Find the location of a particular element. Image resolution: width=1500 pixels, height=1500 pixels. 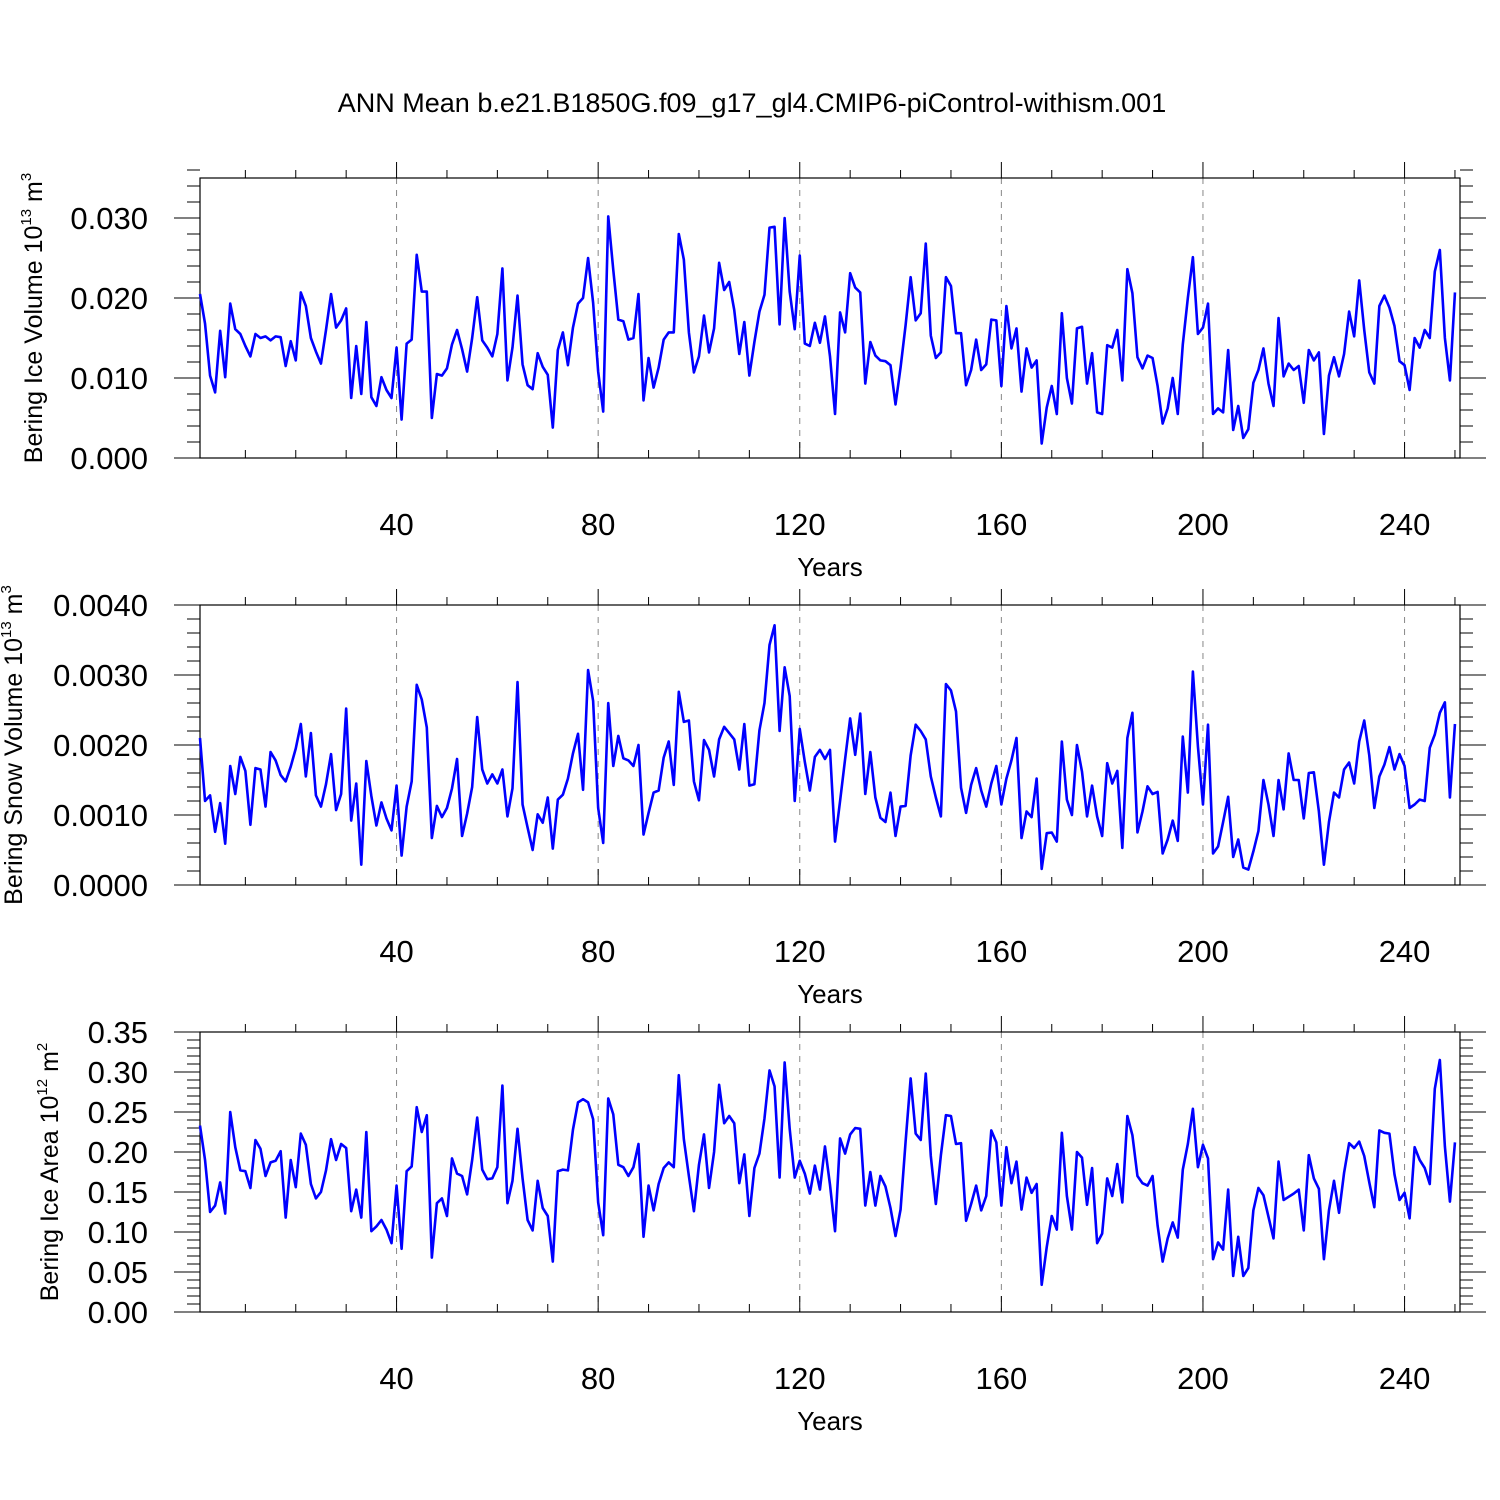

y-tick-label-2: 0.10 is located at coordinates (118, 1232).